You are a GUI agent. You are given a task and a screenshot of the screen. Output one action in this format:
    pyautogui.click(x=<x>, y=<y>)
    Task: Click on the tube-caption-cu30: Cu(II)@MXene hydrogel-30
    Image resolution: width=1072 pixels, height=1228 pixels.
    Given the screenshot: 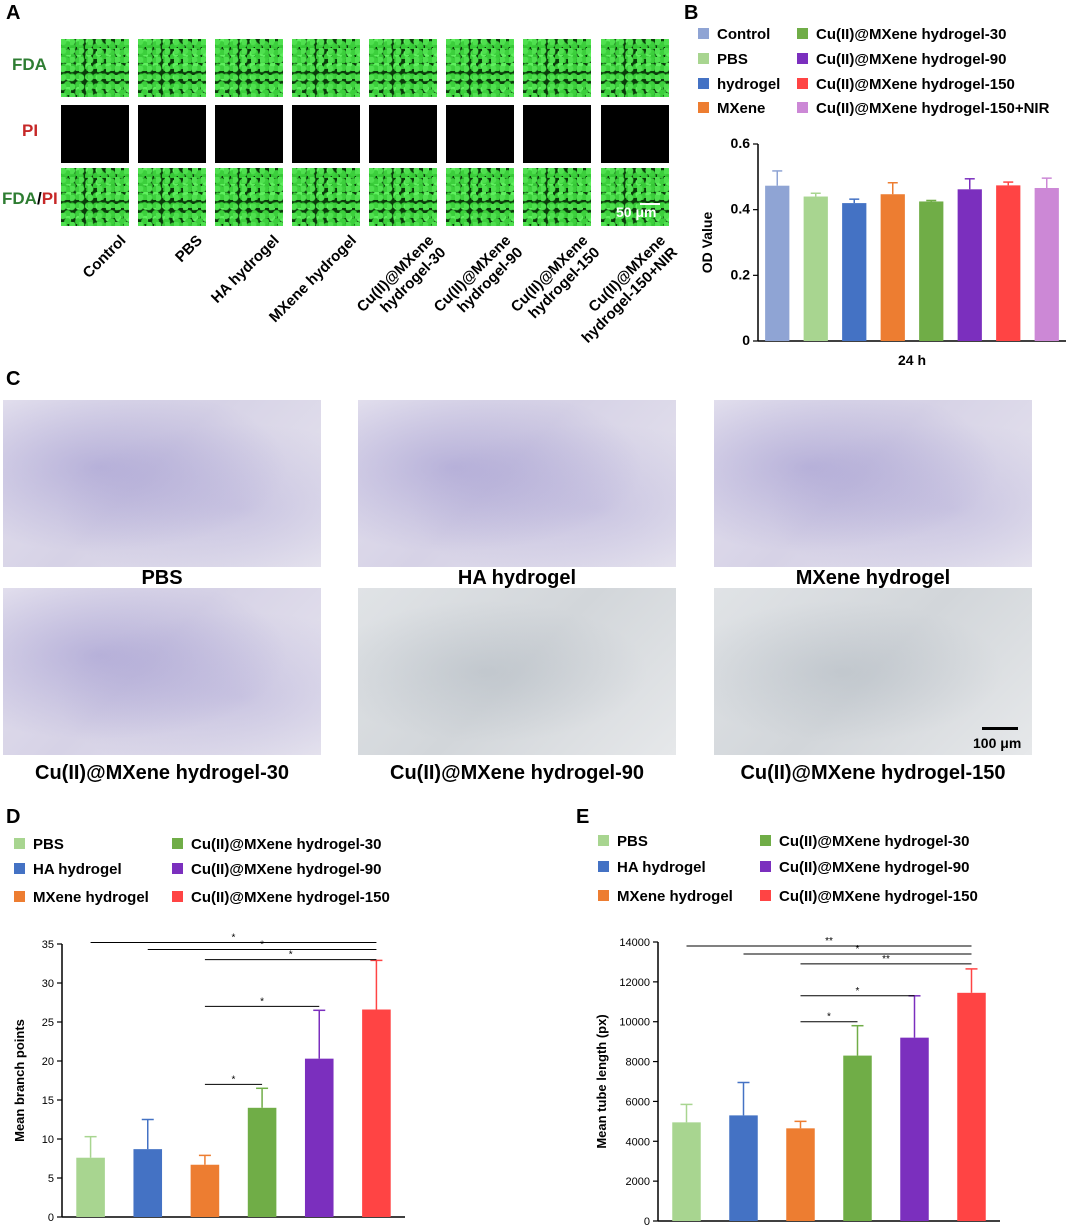 What is the action you would take?
    pyautogui.click(x=162, y=773)
    